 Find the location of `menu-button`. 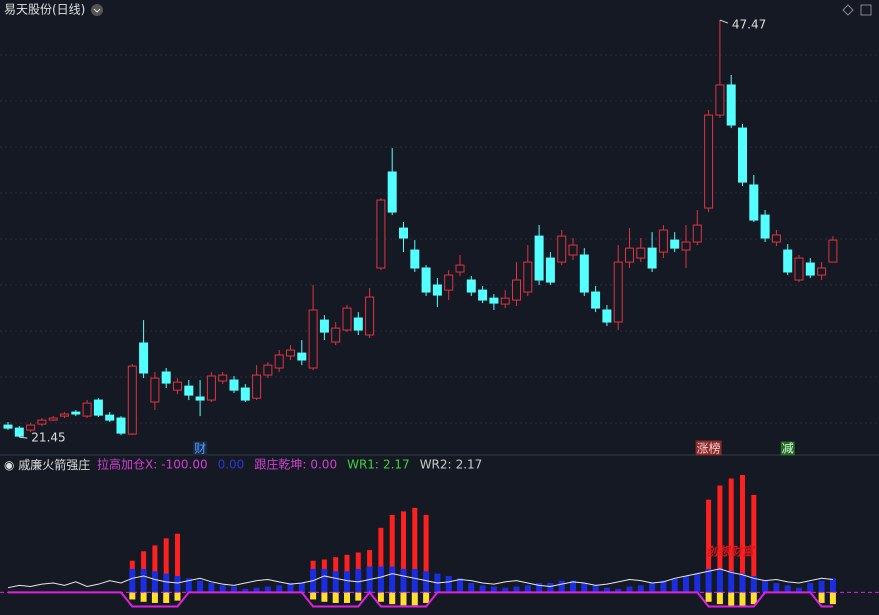

menu-button is located at coordinates (97, 10).